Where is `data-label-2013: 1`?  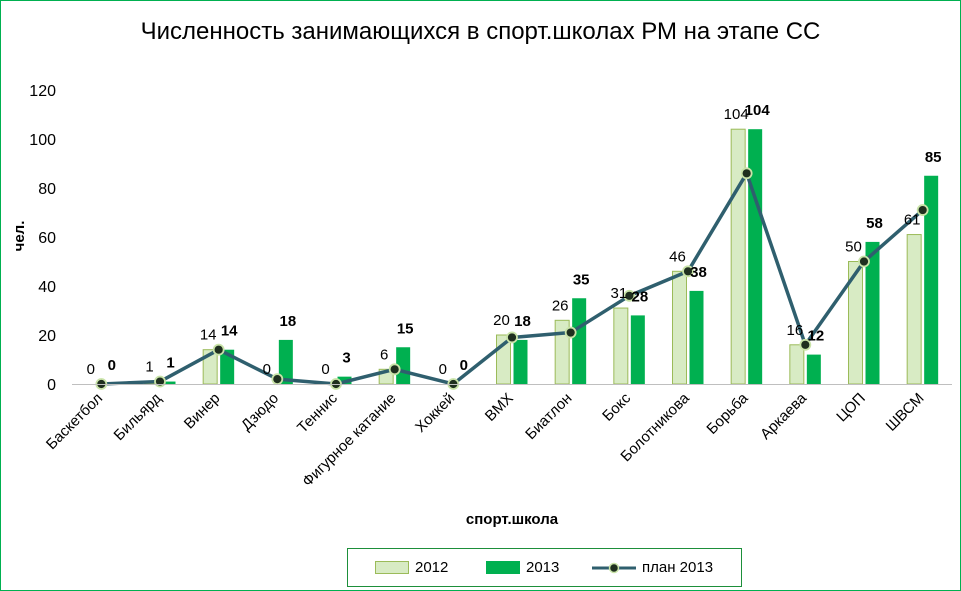
data-label-2013: 1 is located at coordinates (170, 363).